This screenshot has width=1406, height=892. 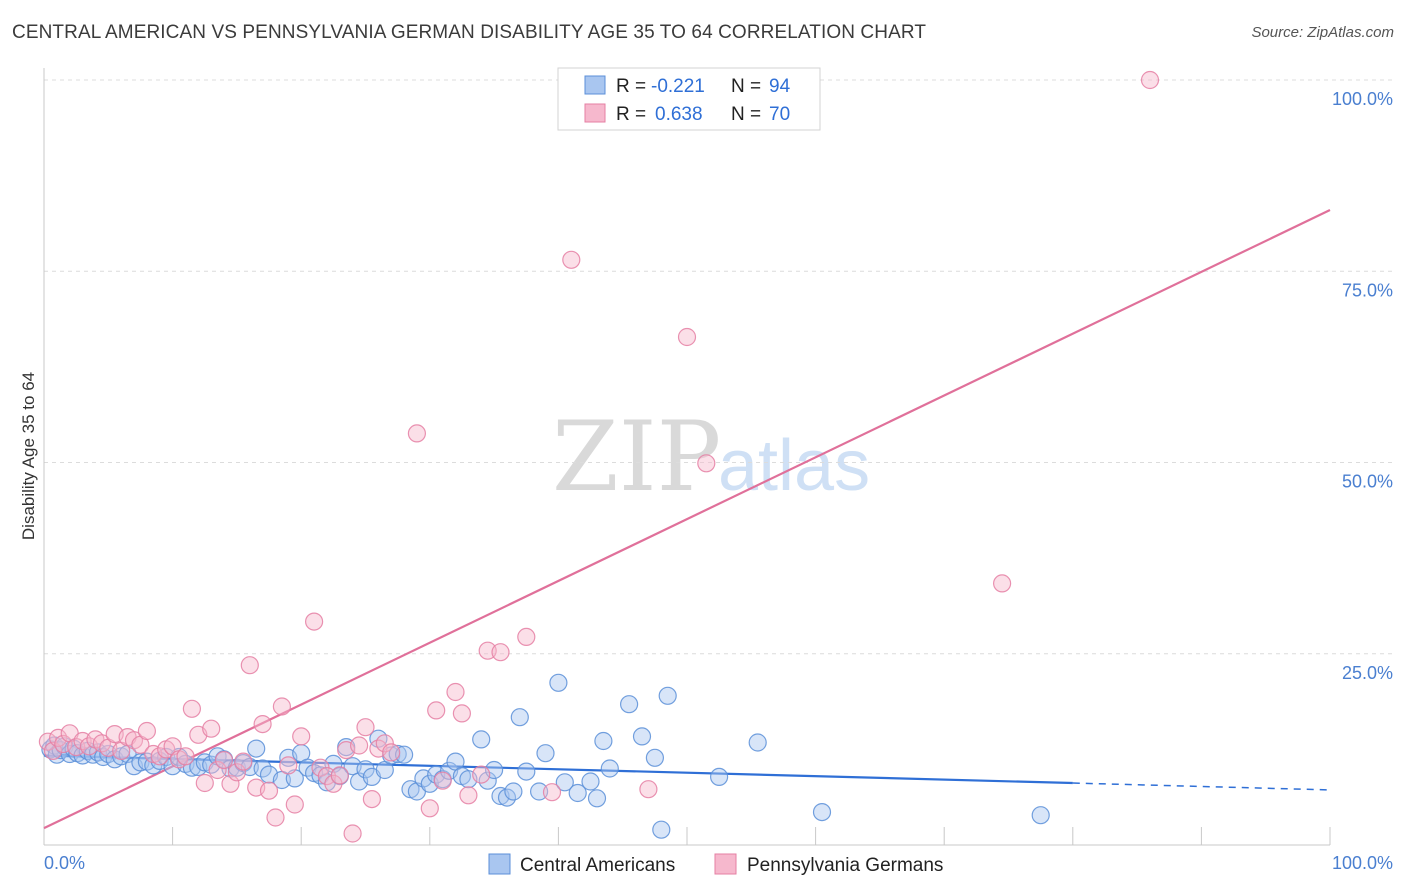 I want to click on legend-swatch-pennsylvania-germans, so click(x=595, y=113).